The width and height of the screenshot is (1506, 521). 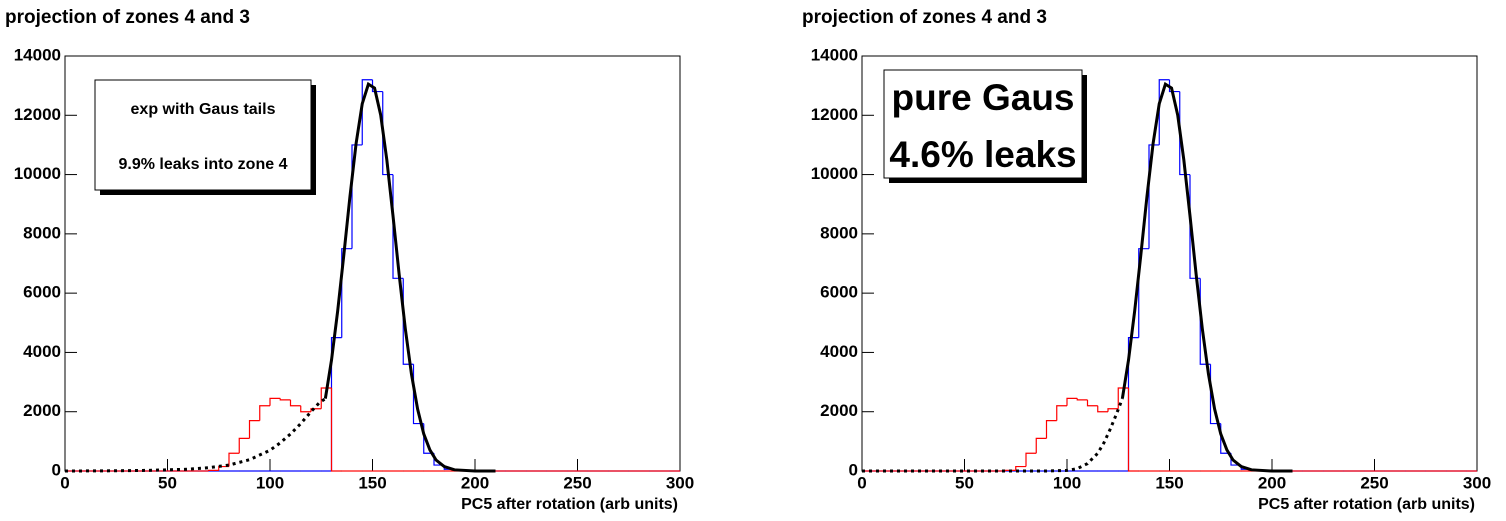 I want to click on annotation: pure Gaus, so click(x=983, y=97).